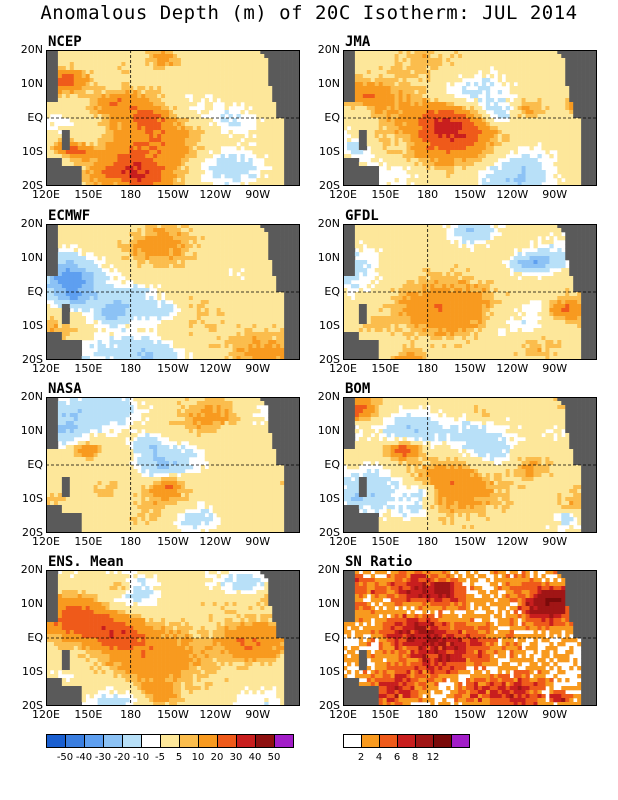 This screenshot has height=800, width=618. Describe the element at coordinates (217, 757) in the screenshot. I see `colorbar-label: 20` at that location.